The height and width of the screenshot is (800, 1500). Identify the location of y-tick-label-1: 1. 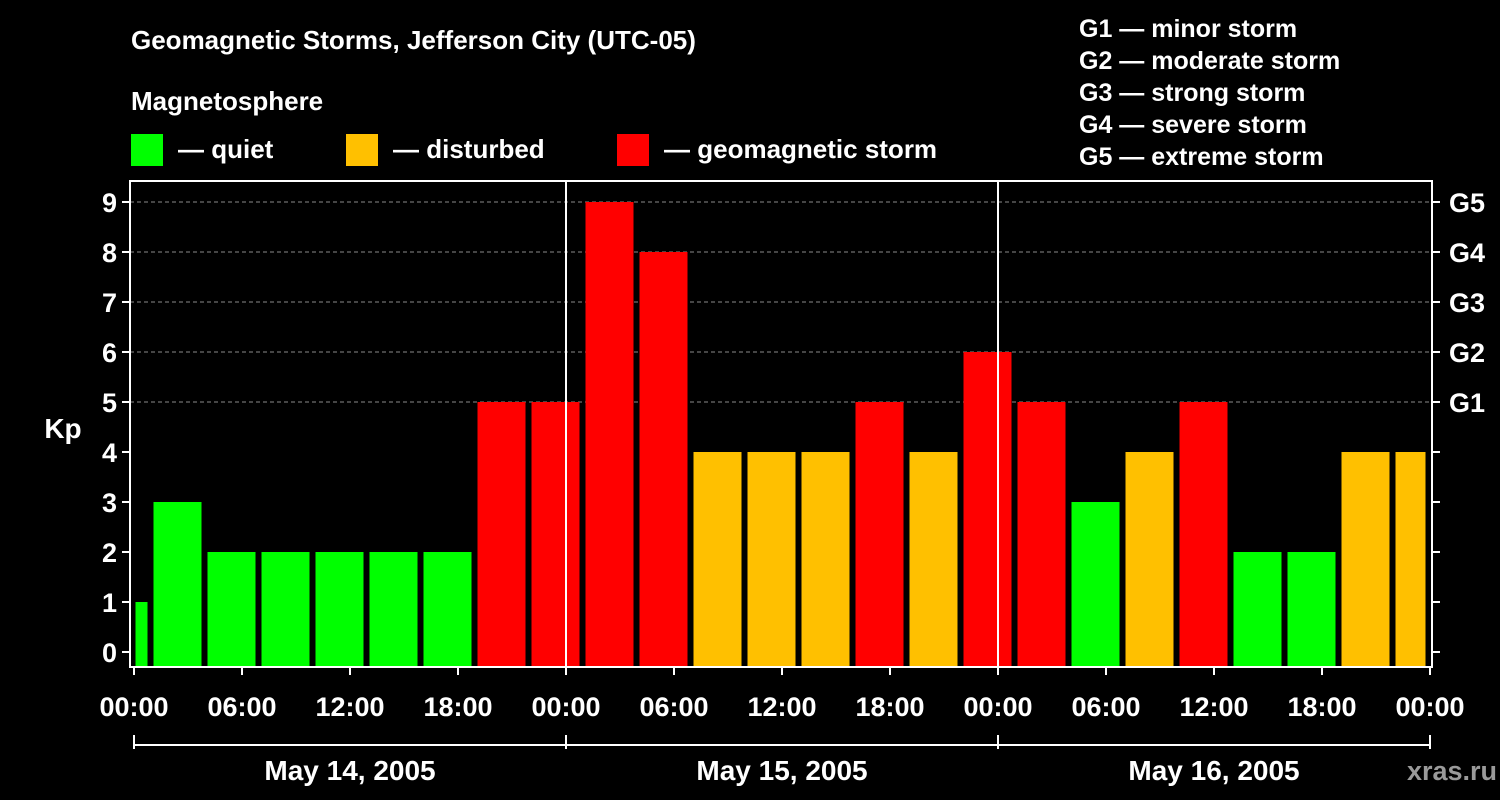
(109, 603).